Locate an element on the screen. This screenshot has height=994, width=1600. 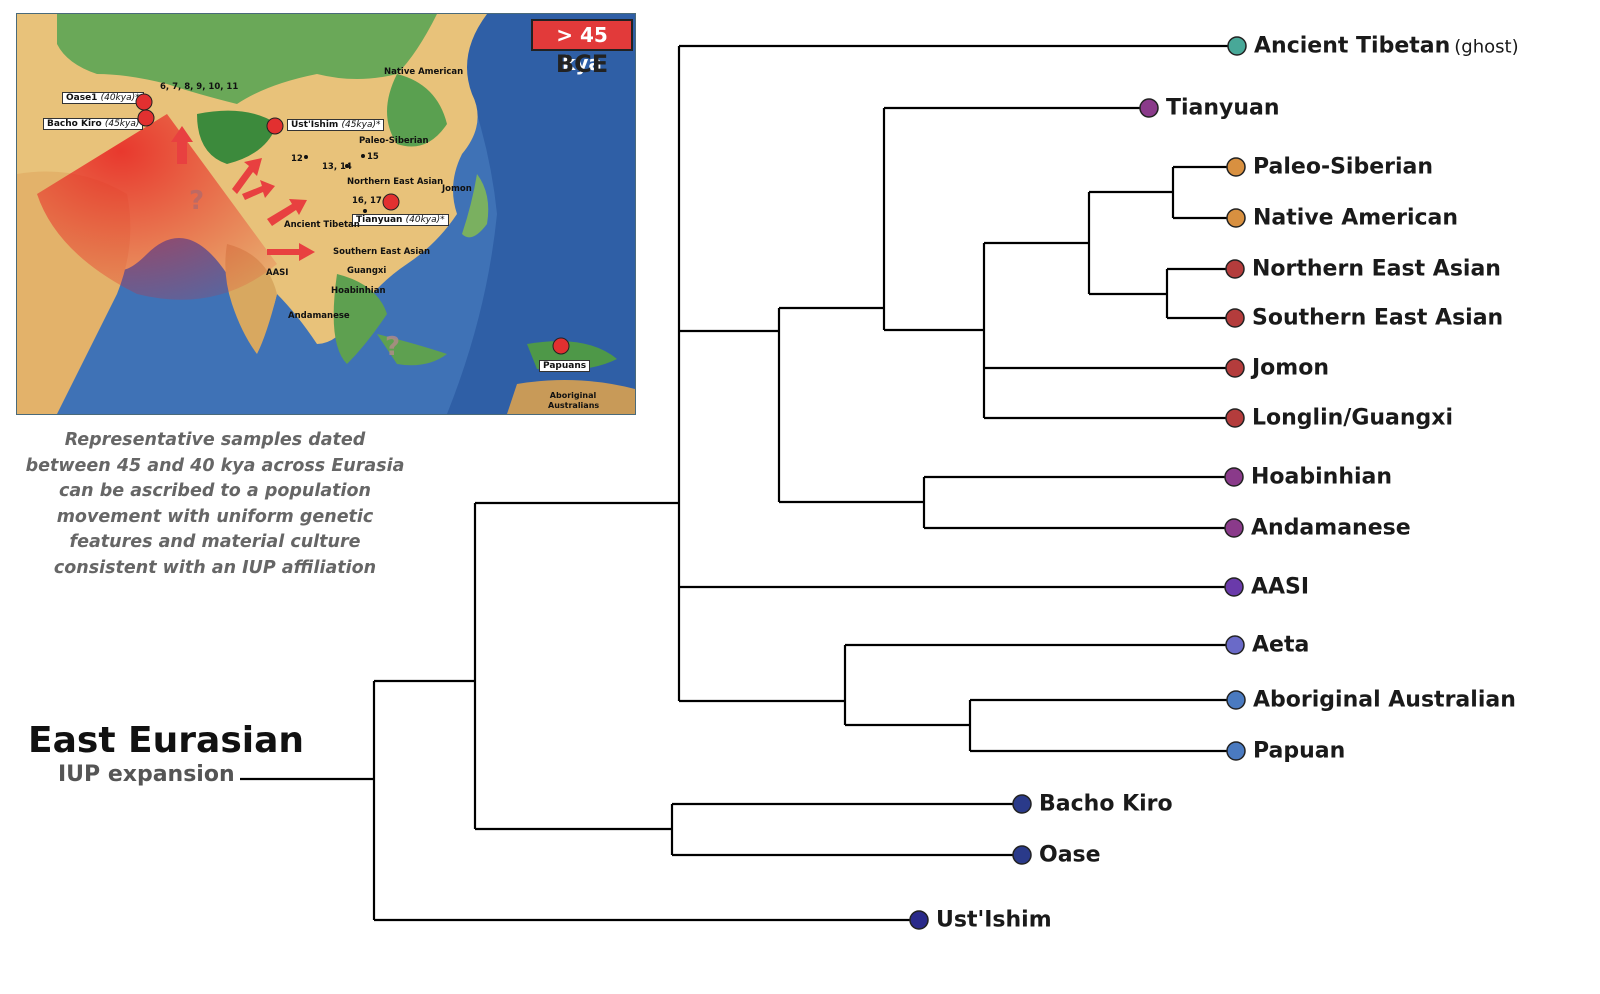
map-label-bacho-kiro: Bacho Kiro (45kya) is located at coordinates (93, 124).